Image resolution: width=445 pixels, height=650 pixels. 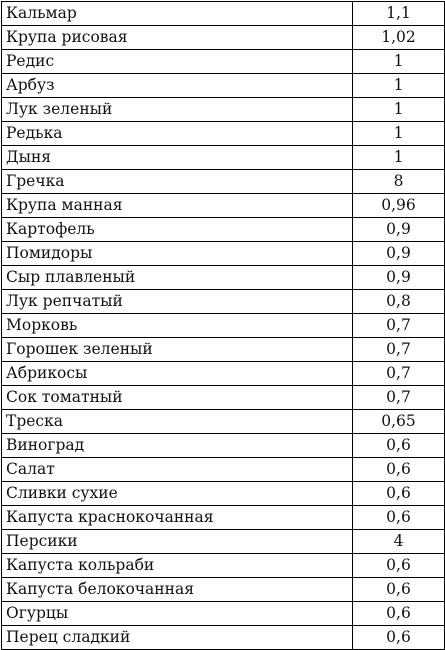 What do you see at coordinates (177, 373) in the screenshot?
I see `product-name-cell: Абрикосы` at bounding box center [177, 373].